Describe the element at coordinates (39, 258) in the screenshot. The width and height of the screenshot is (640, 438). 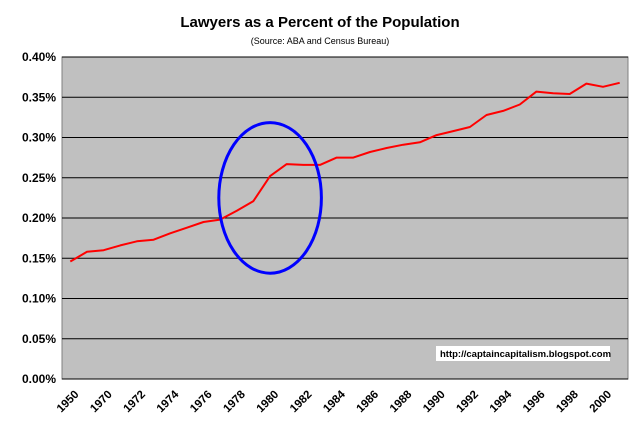
I see `y-tick-label: 0.15%` at that location.